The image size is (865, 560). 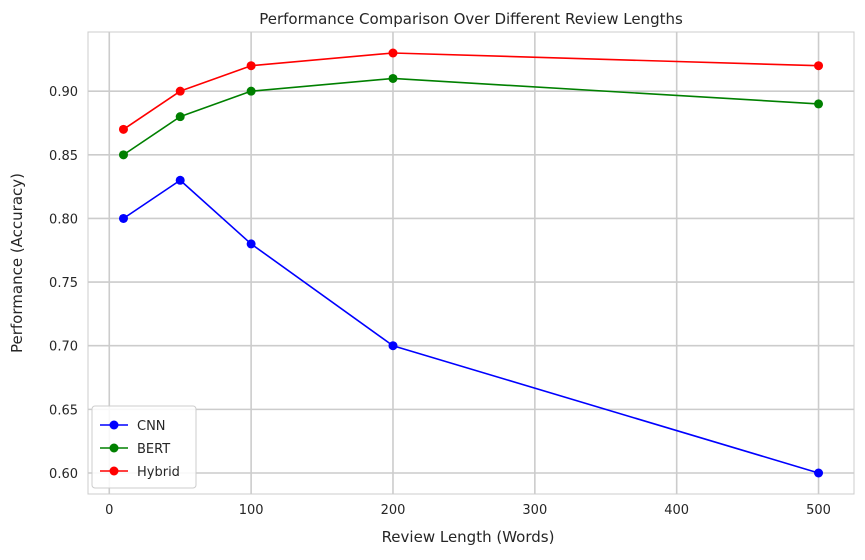 I want to click on y-tick-label: 0.70, so click(x=63, y=347).